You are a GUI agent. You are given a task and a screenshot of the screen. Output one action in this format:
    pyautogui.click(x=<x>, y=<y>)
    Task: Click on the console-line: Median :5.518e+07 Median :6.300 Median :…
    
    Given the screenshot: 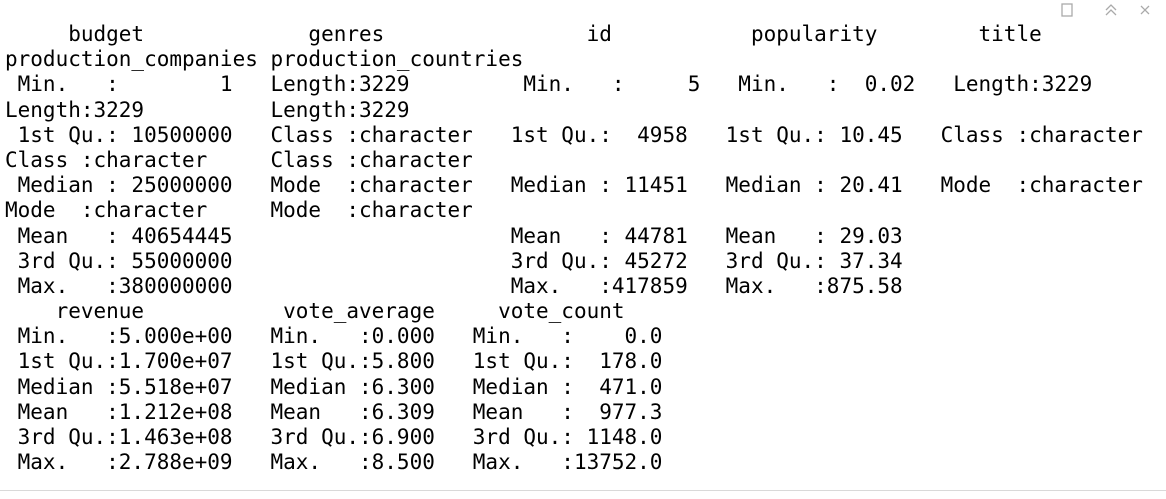 What is the action you would take?
    pyautogui.click(x=334, y=386)
    